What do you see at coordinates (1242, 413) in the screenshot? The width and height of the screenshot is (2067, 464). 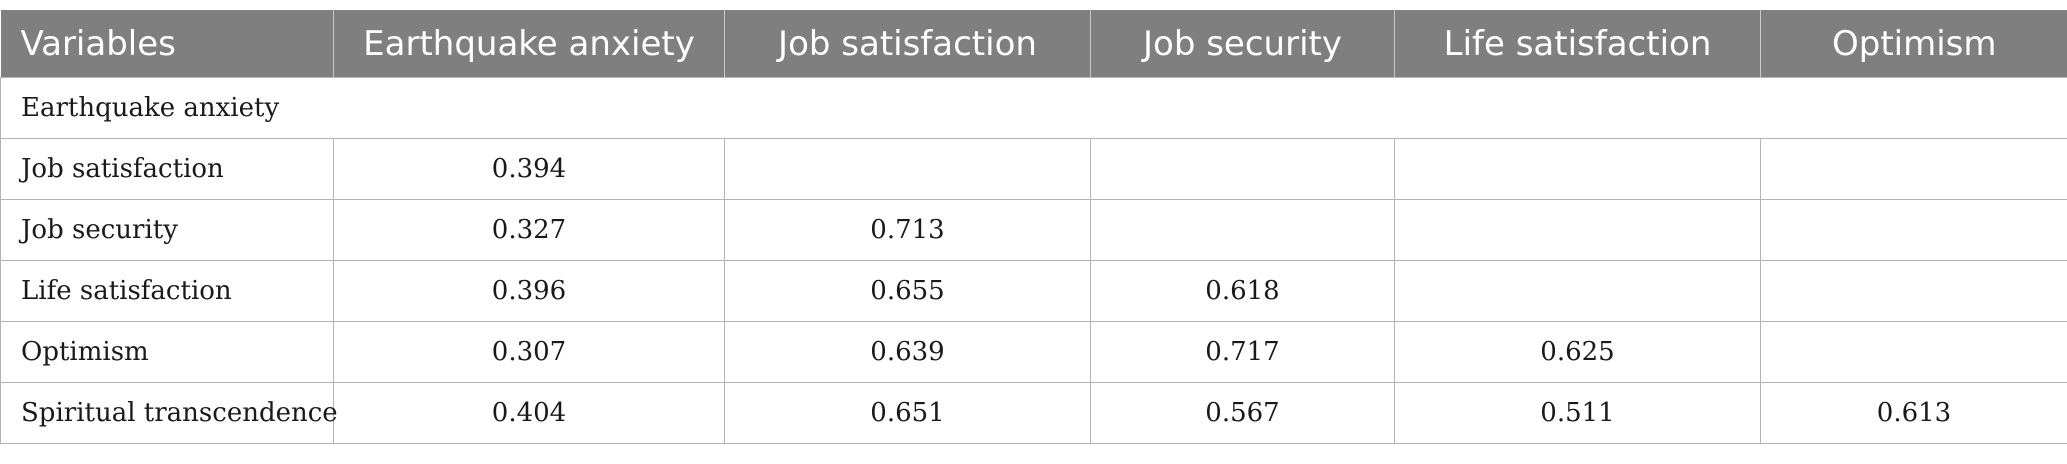 I see `table-cell: 0.567` at bounding box center [1242, 413].